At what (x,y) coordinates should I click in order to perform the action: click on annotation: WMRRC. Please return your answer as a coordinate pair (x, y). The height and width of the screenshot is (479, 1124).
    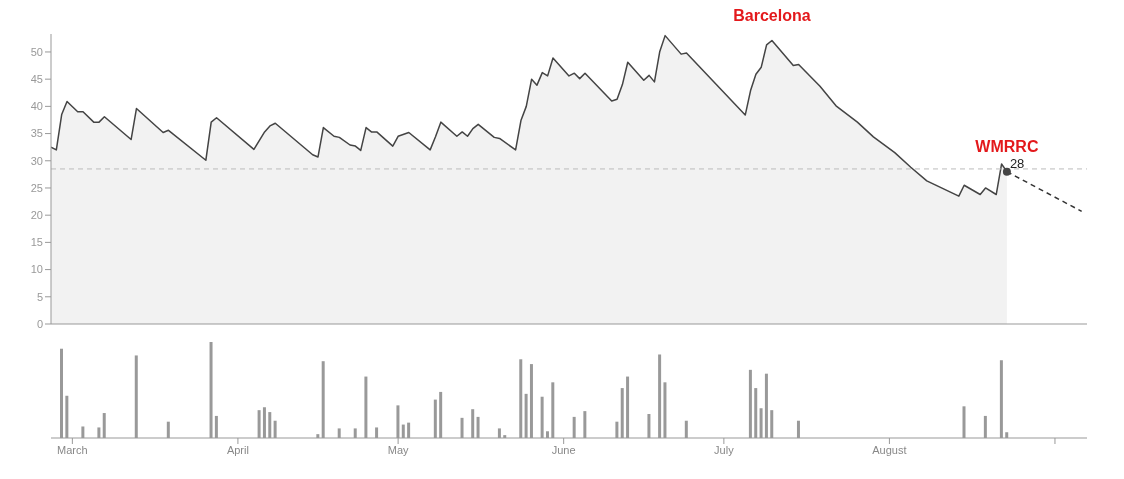
    Looking at the image, I should click on (1007, 146).